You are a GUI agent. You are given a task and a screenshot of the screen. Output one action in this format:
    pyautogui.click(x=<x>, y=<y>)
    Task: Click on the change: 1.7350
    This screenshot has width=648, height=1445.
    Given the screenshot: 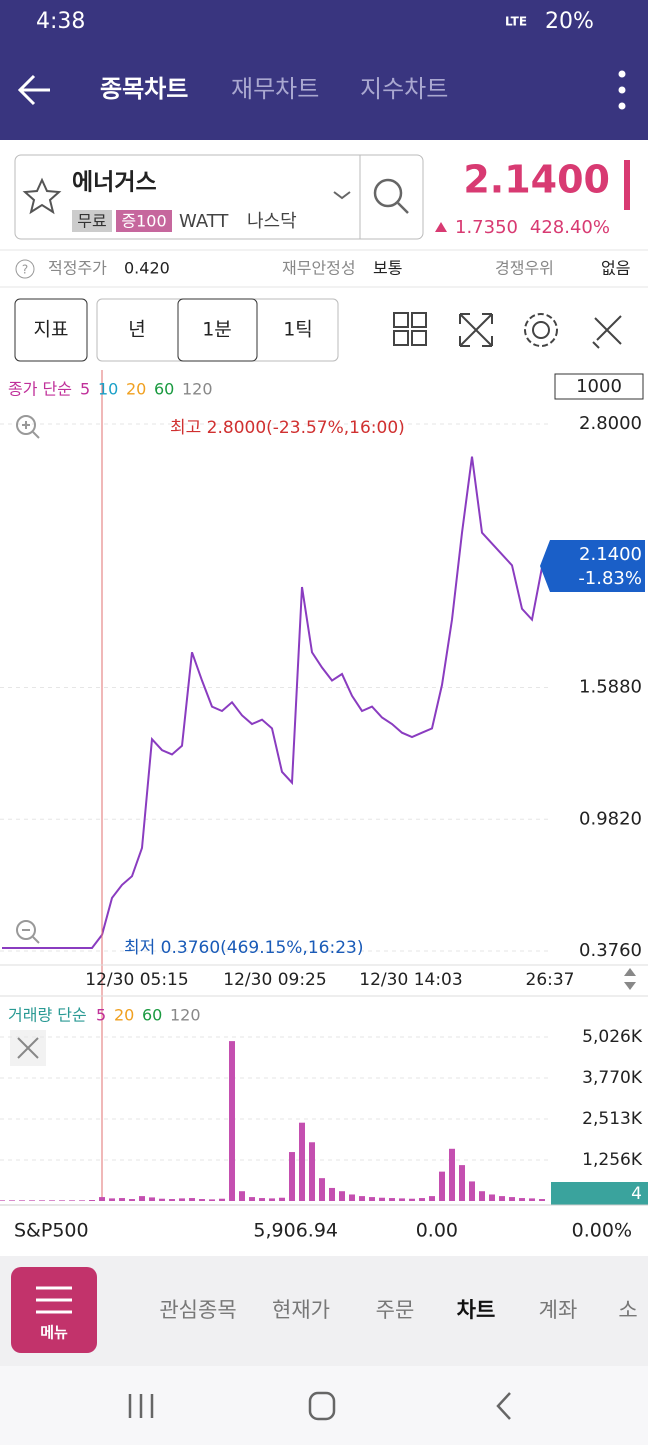 What is the action you would take?
    pyautogui.click(x=486, y=227)
    